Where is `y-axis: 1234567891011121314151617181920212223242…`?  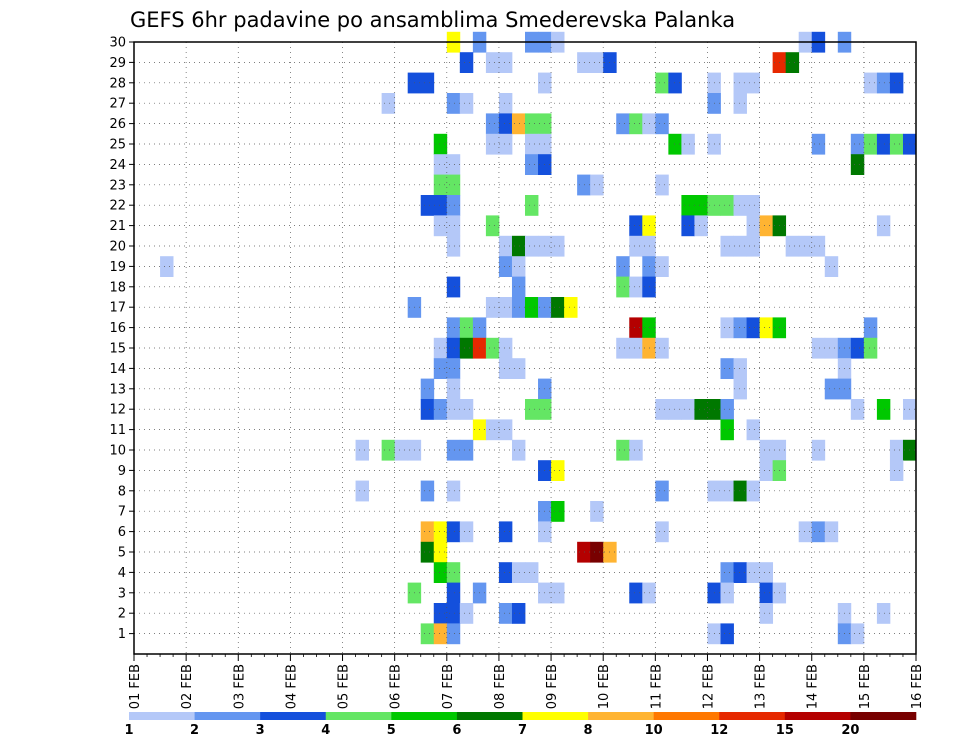 y-axis: 1234567891011121314151617181920212223242… is located at coordinates (121, 339).